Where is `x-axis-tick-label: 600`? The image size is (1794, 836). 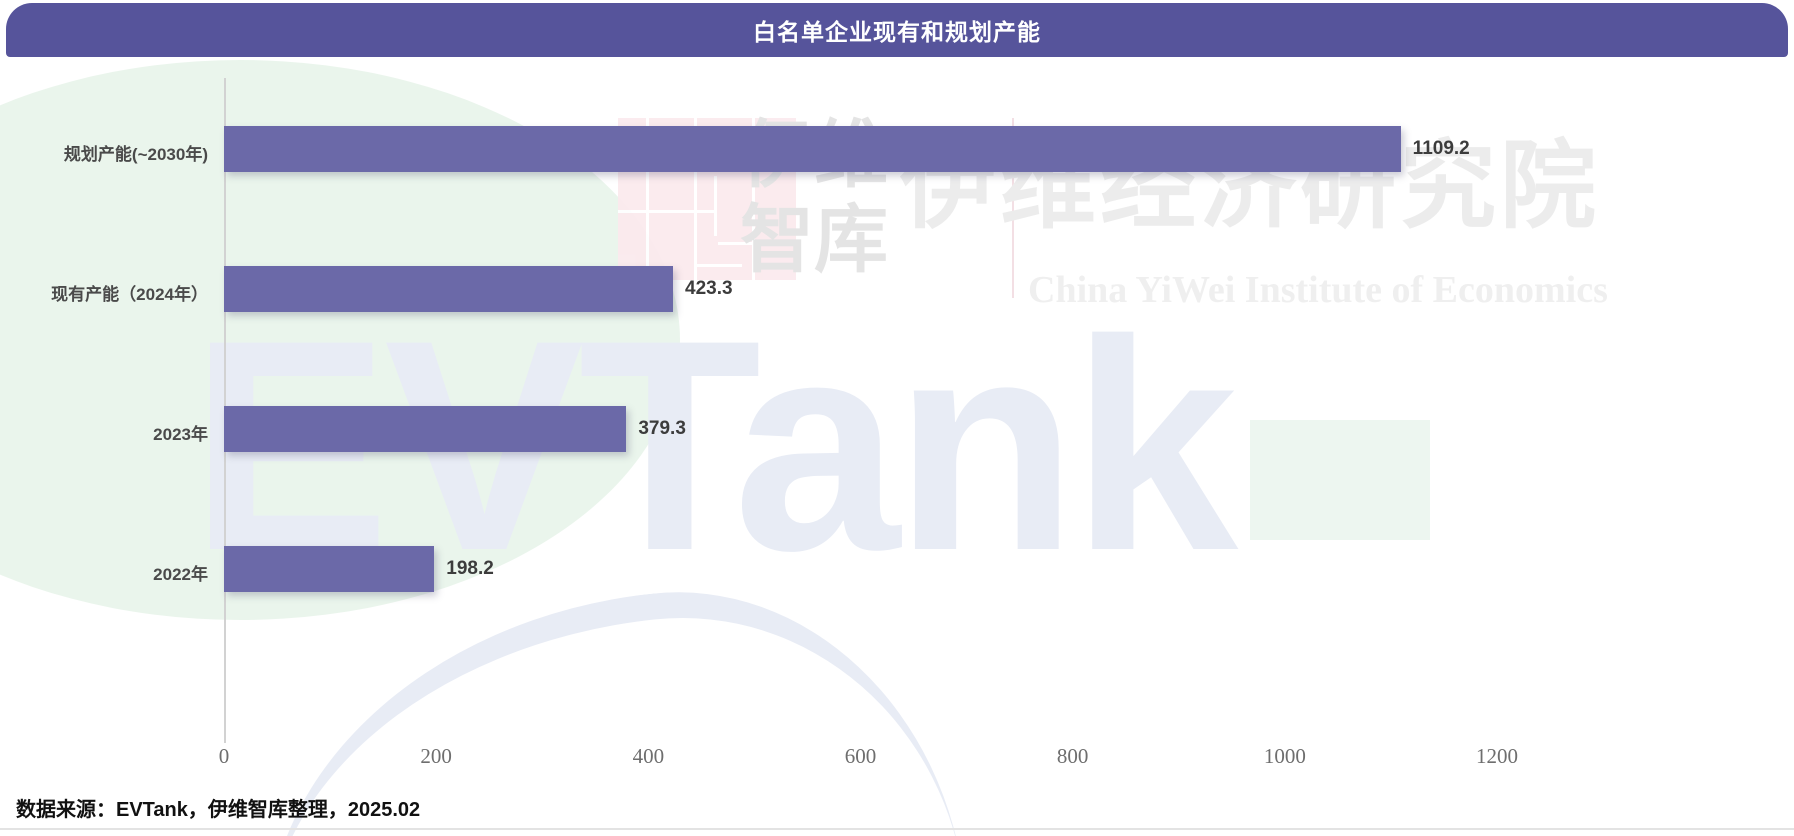
x-axis-tick-label: 600 is located at coordinates (860, 756).